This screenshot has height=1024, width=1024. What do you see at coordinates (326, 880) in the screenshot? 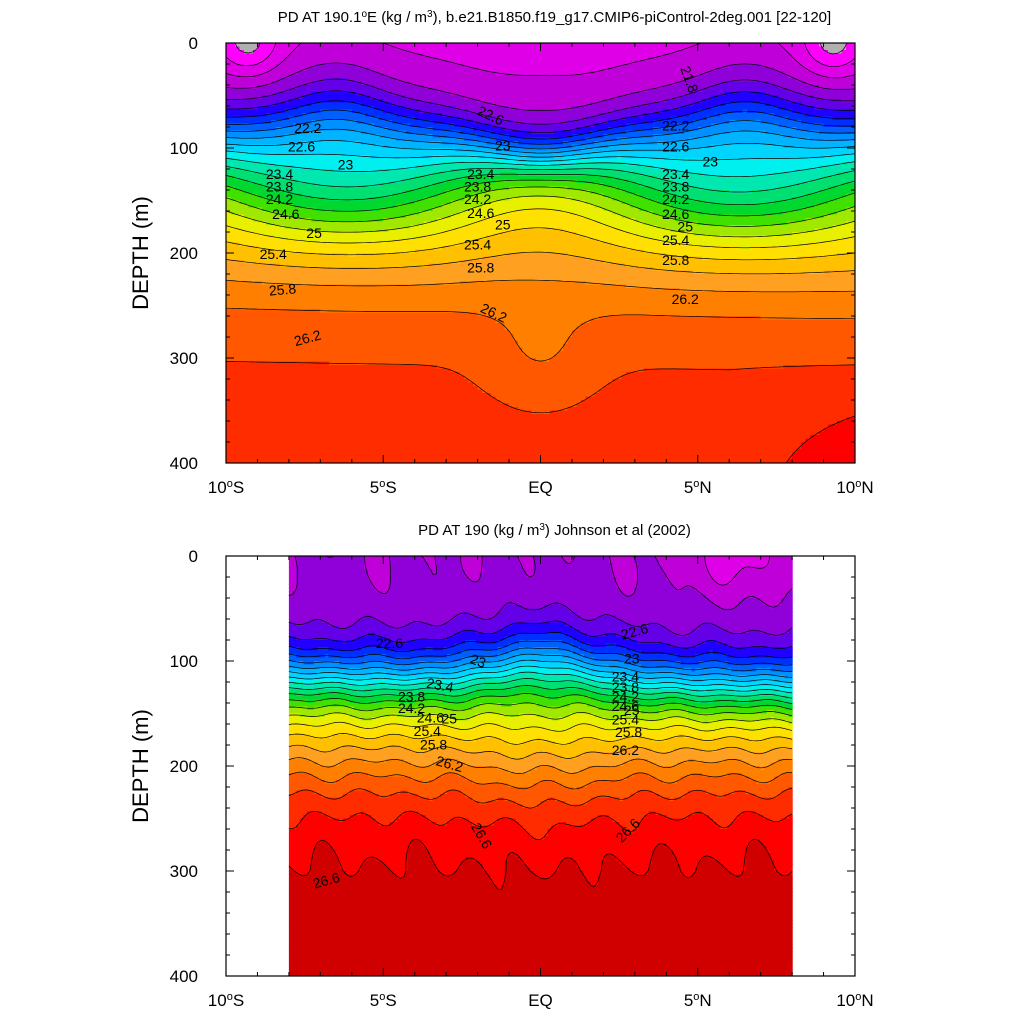
I see `contour-label: 26.6` at bounding box center [326, 880].